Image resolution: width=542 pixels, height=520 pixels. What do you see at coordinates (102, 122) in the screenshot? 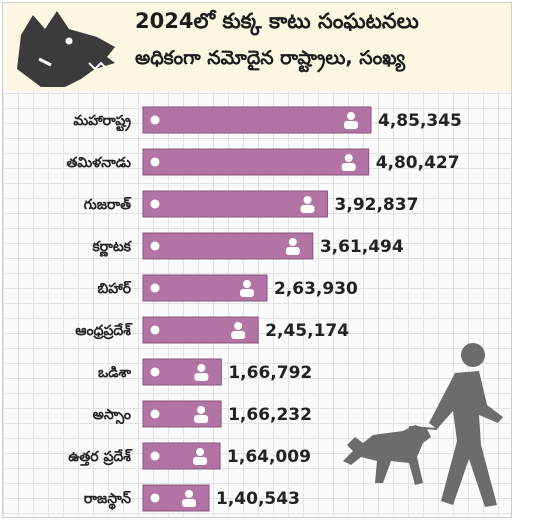
I see `category-label: మహారాష్ట్ర` at bounding box center [102, 122].